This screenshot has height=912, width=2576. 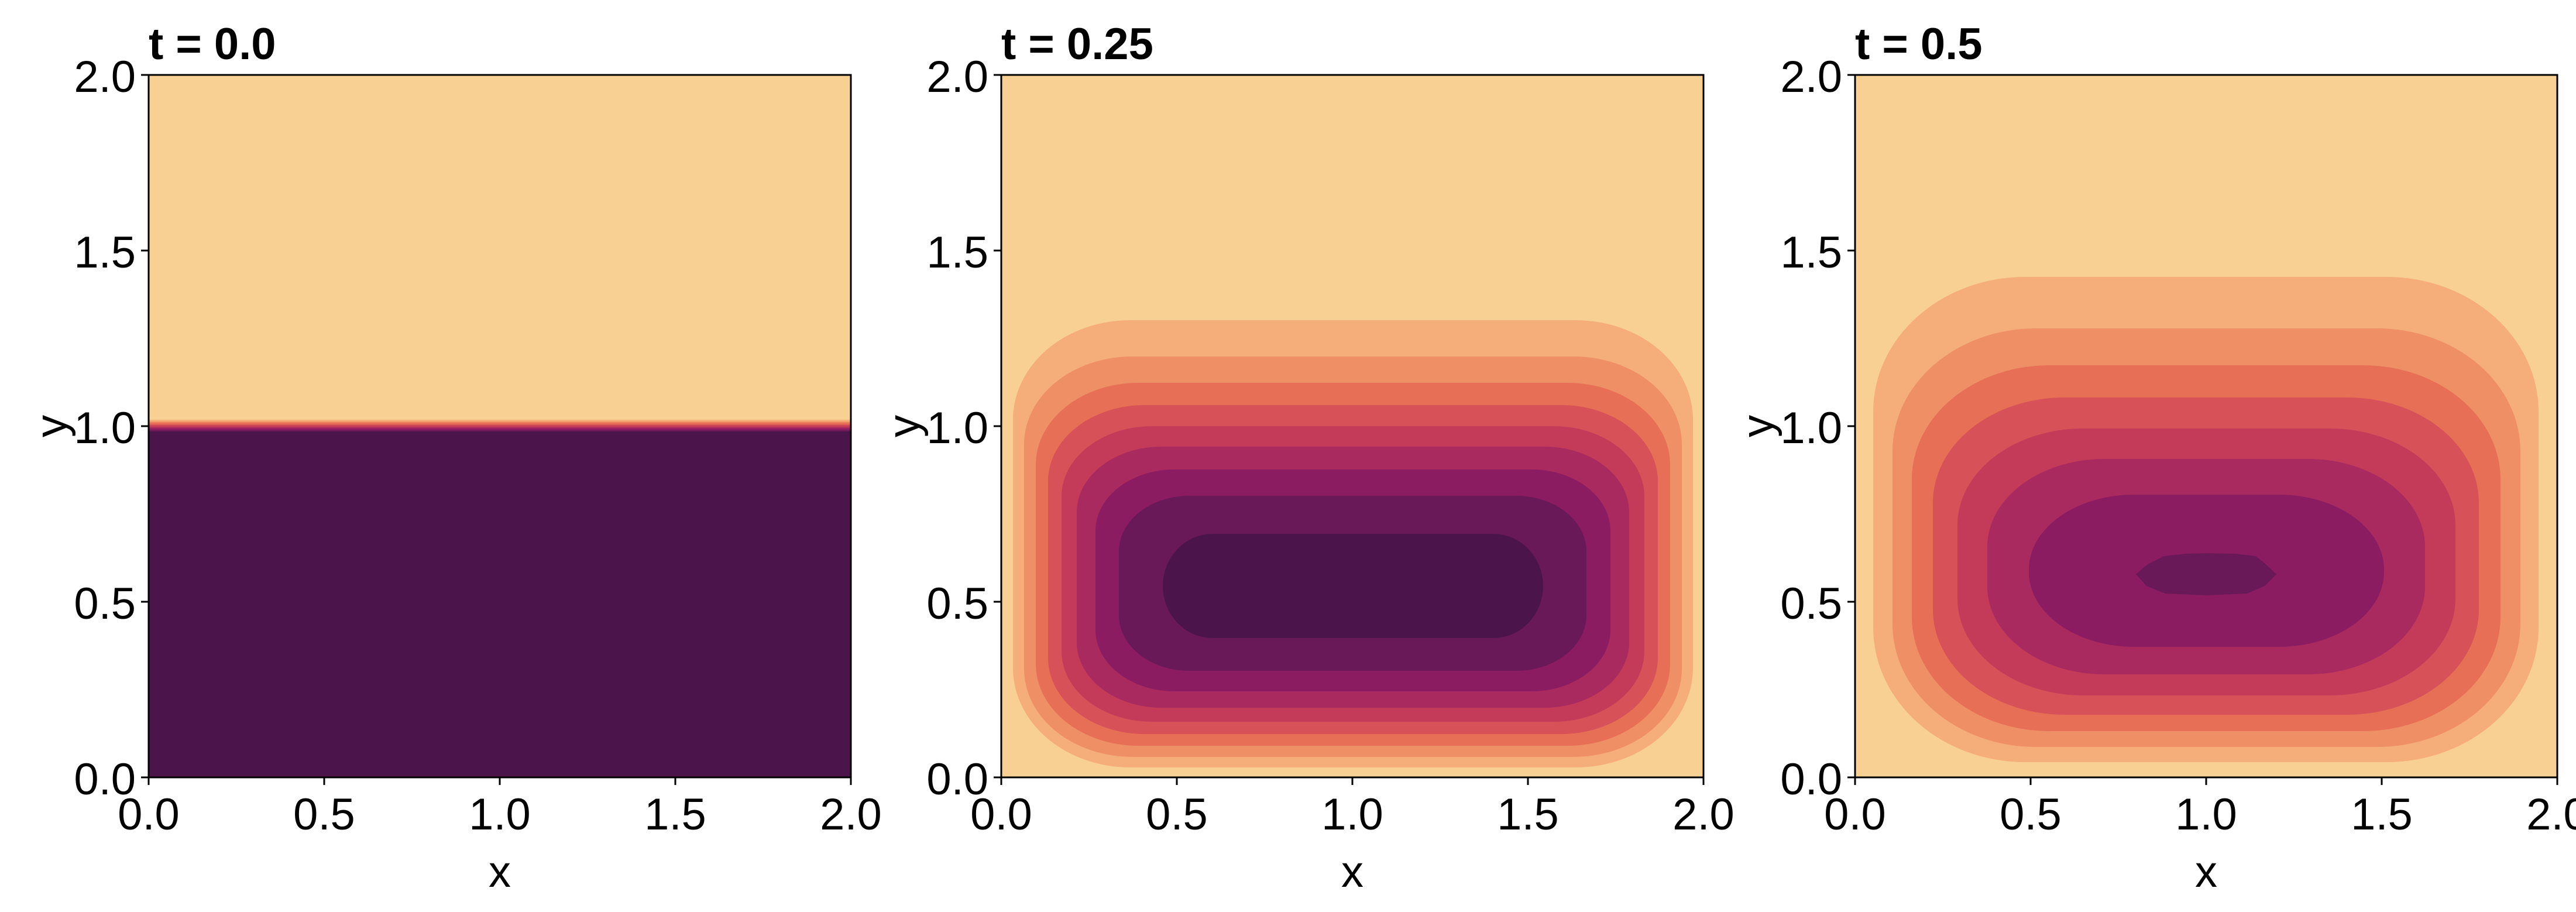 I want to click on subplot-title: t = 0.0, so click(x=213, y=44).